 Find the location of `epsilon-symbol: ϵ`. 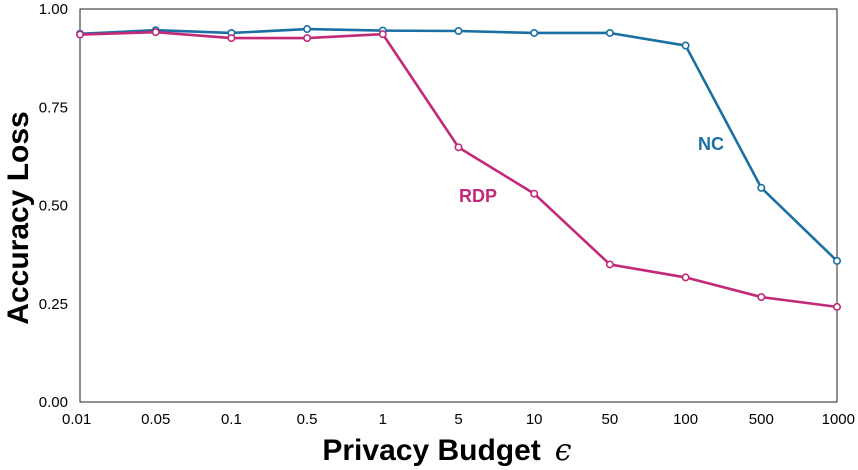

epsilon-symbol: ϵ is located at coordinates (563, 450).